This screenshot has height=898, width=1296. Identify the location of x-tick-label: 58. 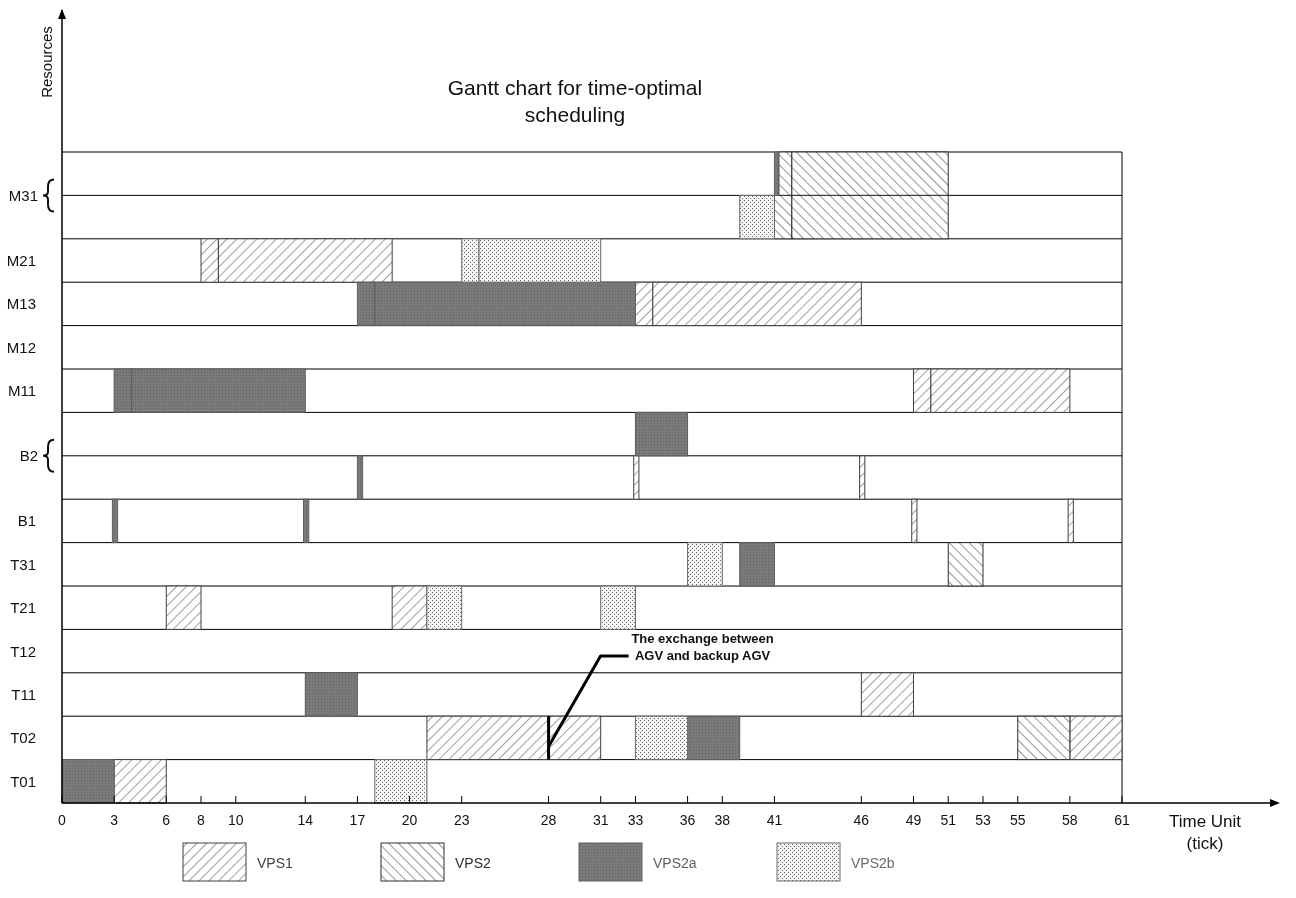
(1070, 820).